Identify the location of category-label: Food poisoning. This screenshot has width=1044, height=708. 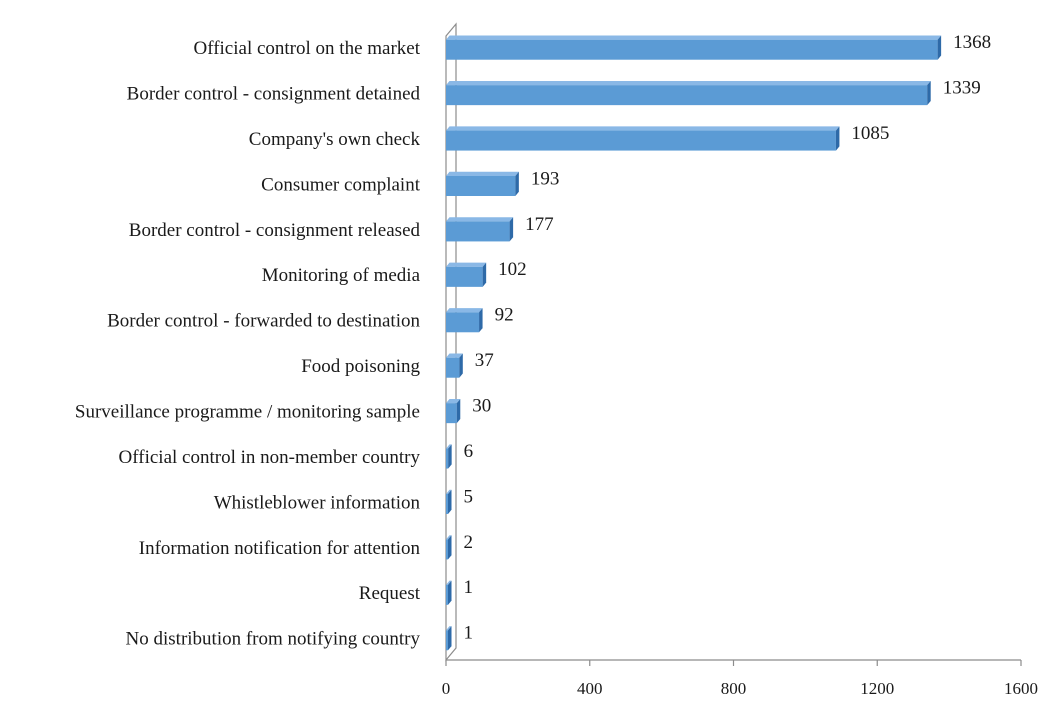
(360, 366).